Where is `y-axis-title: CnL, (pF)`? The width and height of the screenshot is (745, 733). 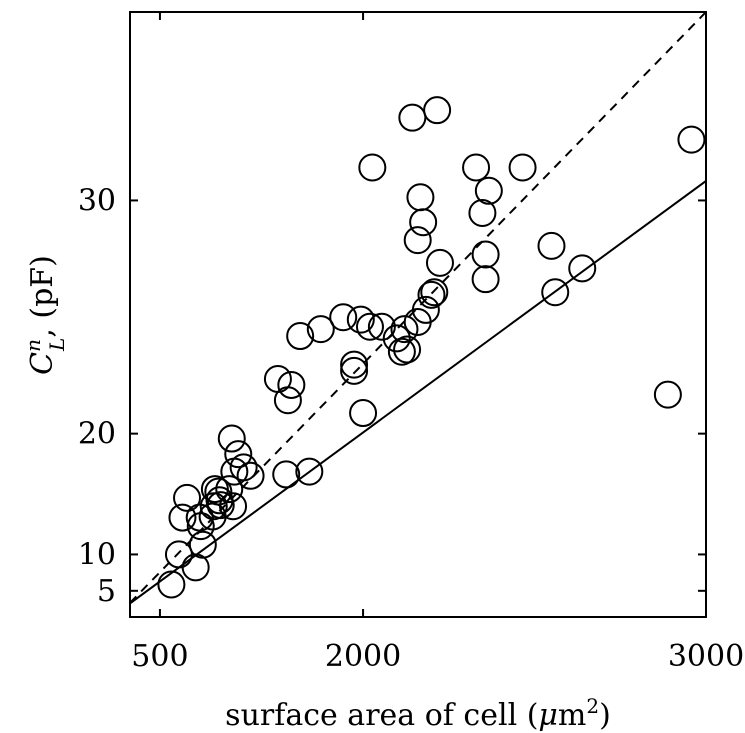
y-axis-title: CnL, (pF) is located at coordinates (45, 315).